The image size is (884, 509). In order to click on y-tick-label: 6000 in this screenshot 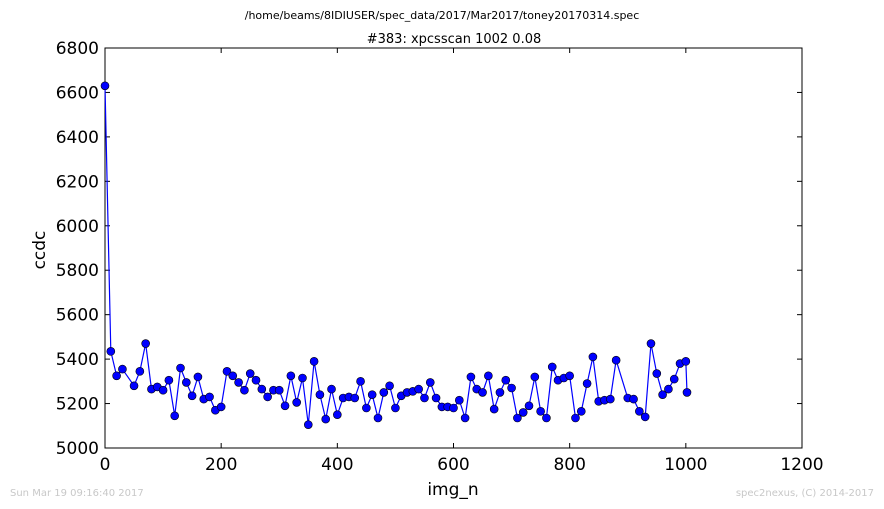, I will do `click(77, 227)`.